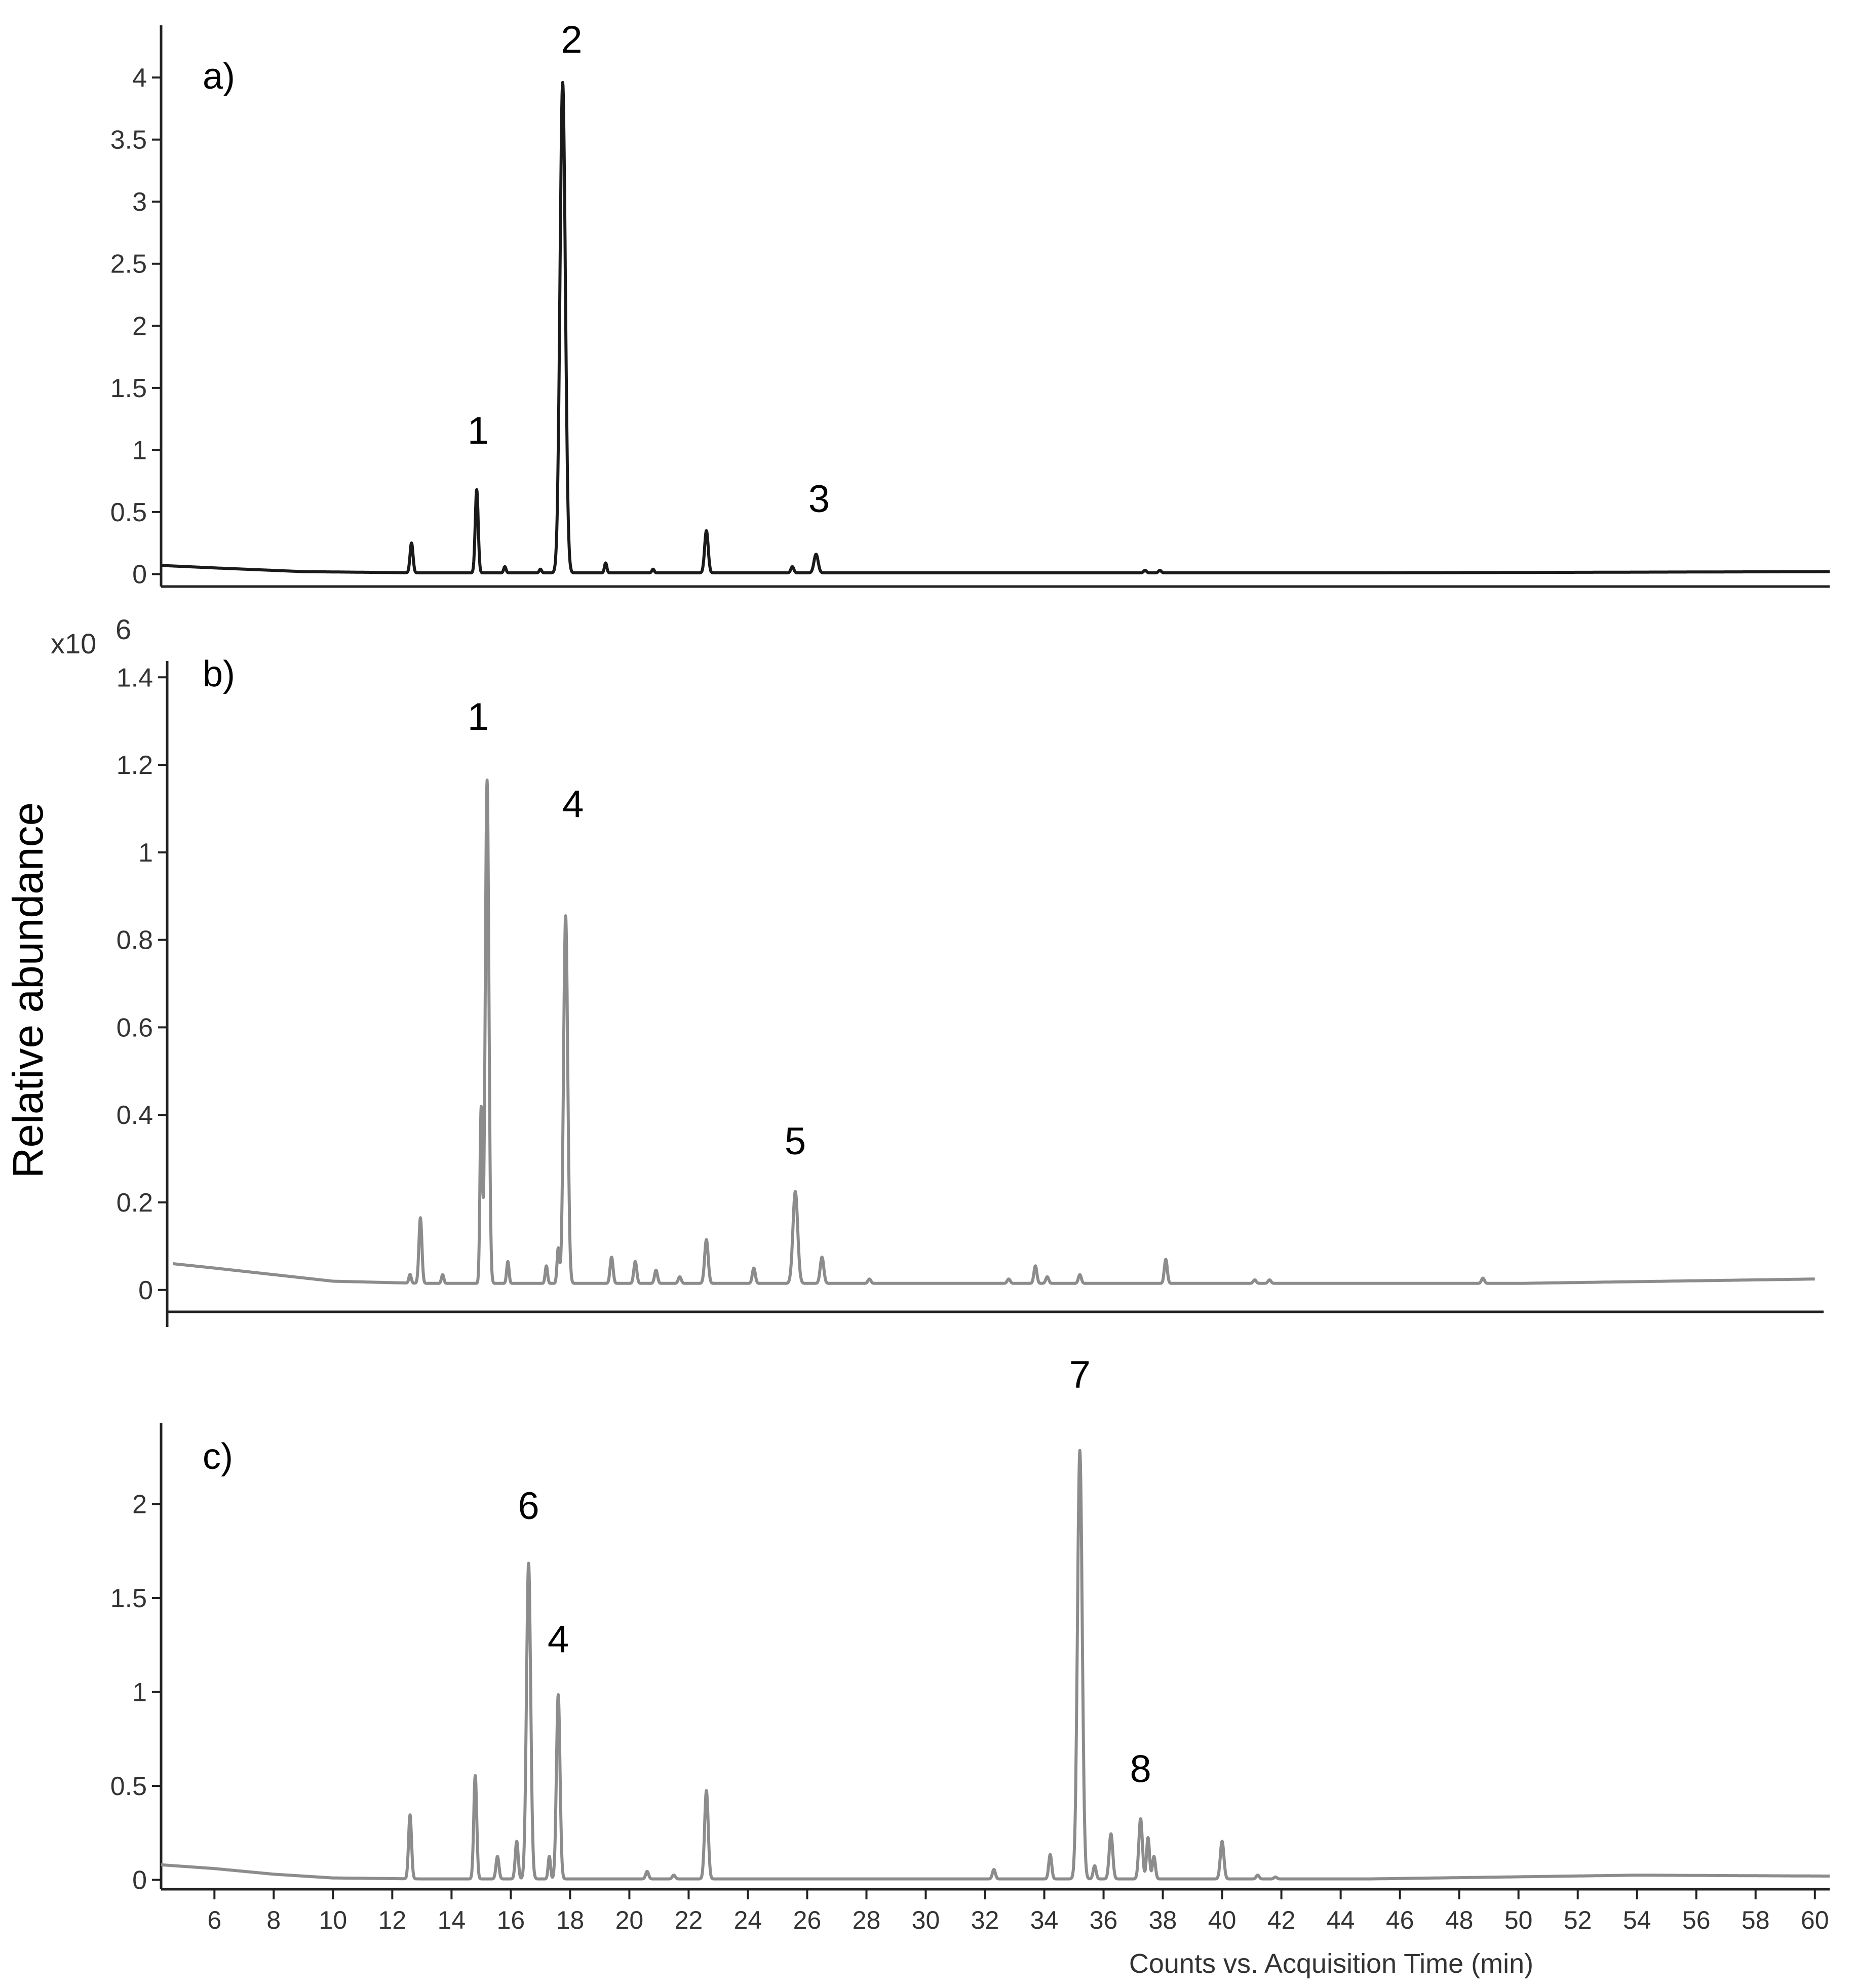 This screenshot has width=1855, height=1988. I want to click on panel-b-y-tick-label: 0.6, so click(135, 1027).